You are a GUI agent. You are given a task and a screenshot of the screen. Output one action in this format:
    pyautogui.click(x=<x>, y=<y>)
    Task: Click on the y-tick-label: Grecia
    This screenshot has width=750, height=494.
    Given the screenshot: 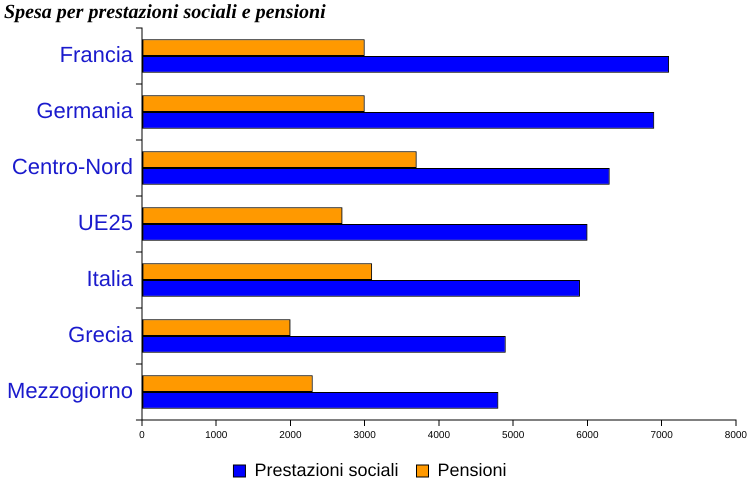 What is the action you would take?
    pyautogui.click(x=101, y=335)
    